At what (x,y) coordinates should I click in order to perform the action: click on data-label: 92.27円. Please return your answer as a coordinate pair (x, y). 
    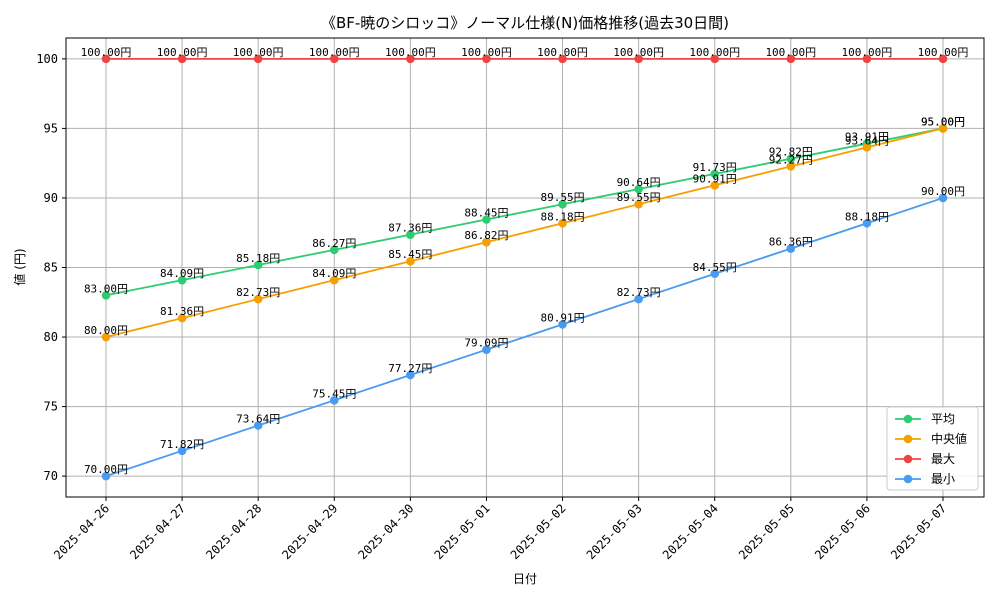
    Looking at the image, I should click on (791, 159).